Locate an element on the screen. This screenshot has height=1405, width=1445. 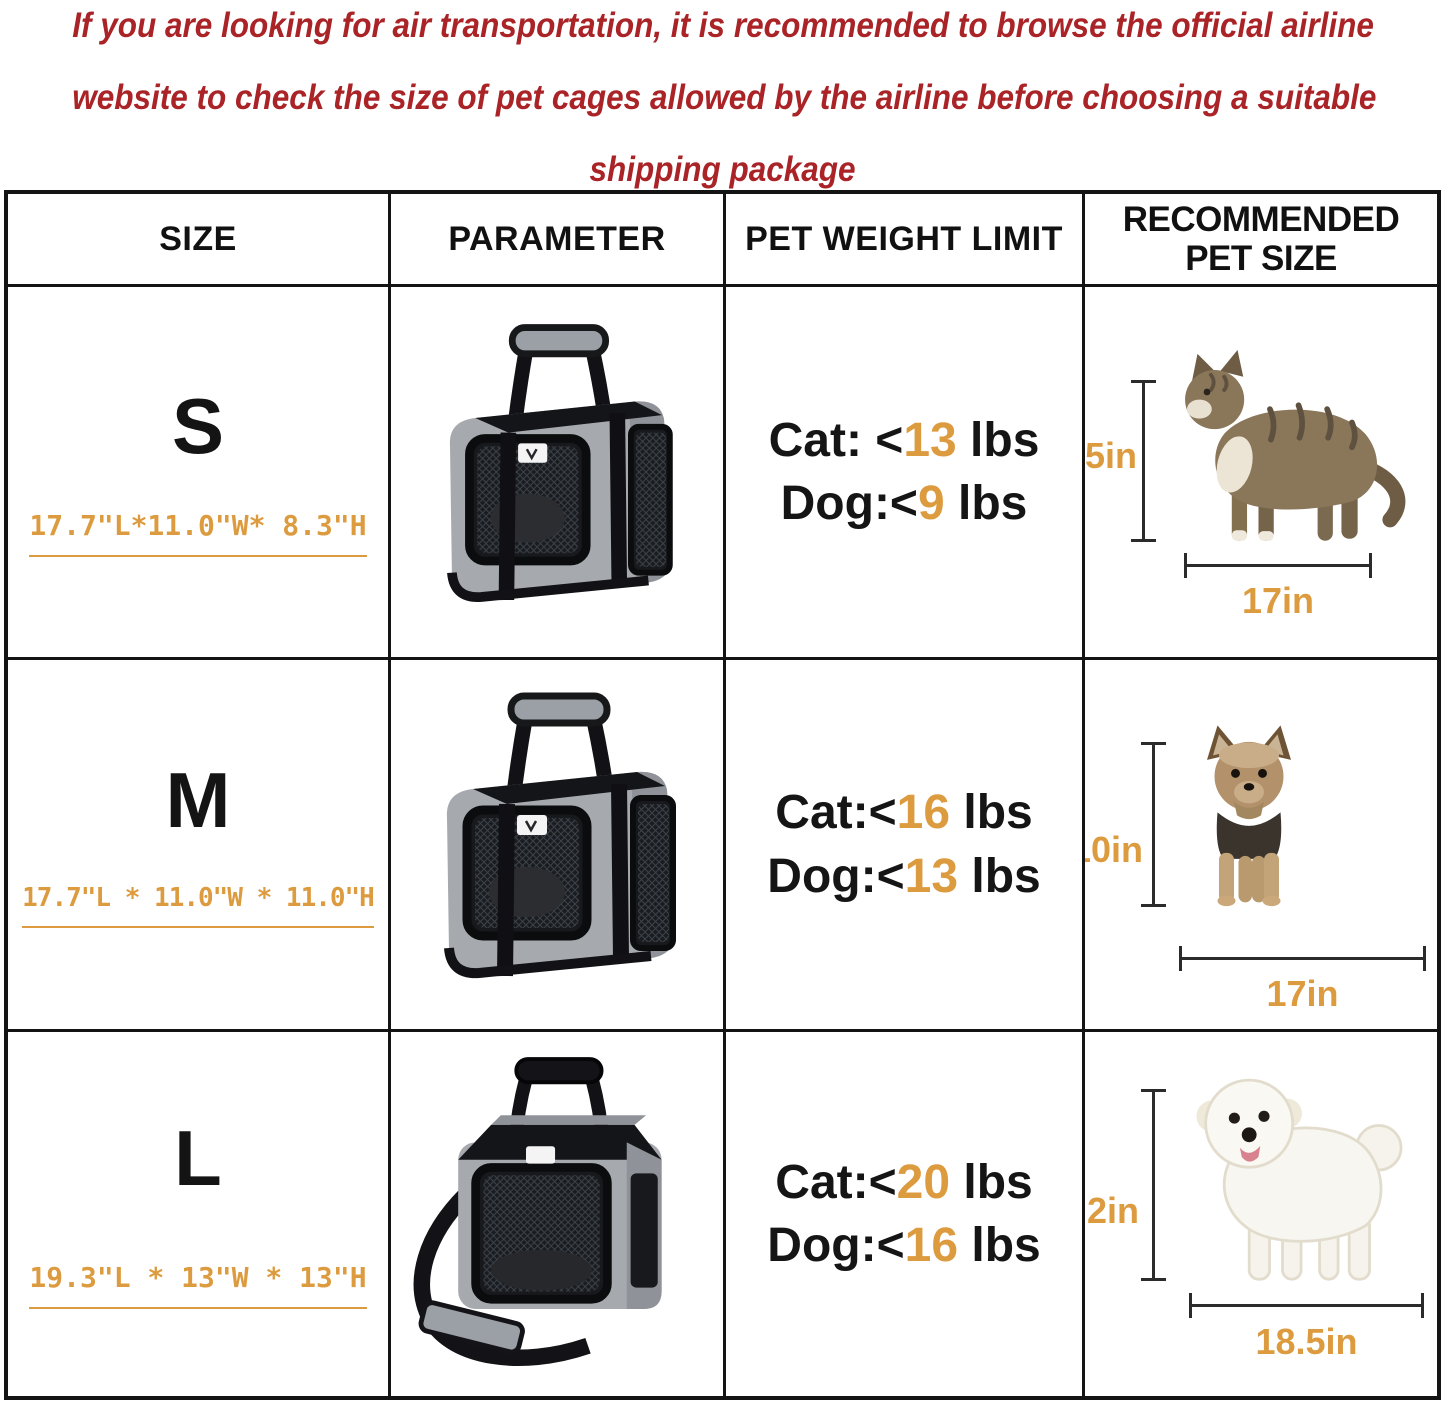
row-l-pet-cell: 2in 18.5in is located at coordinates (1261, 1214).